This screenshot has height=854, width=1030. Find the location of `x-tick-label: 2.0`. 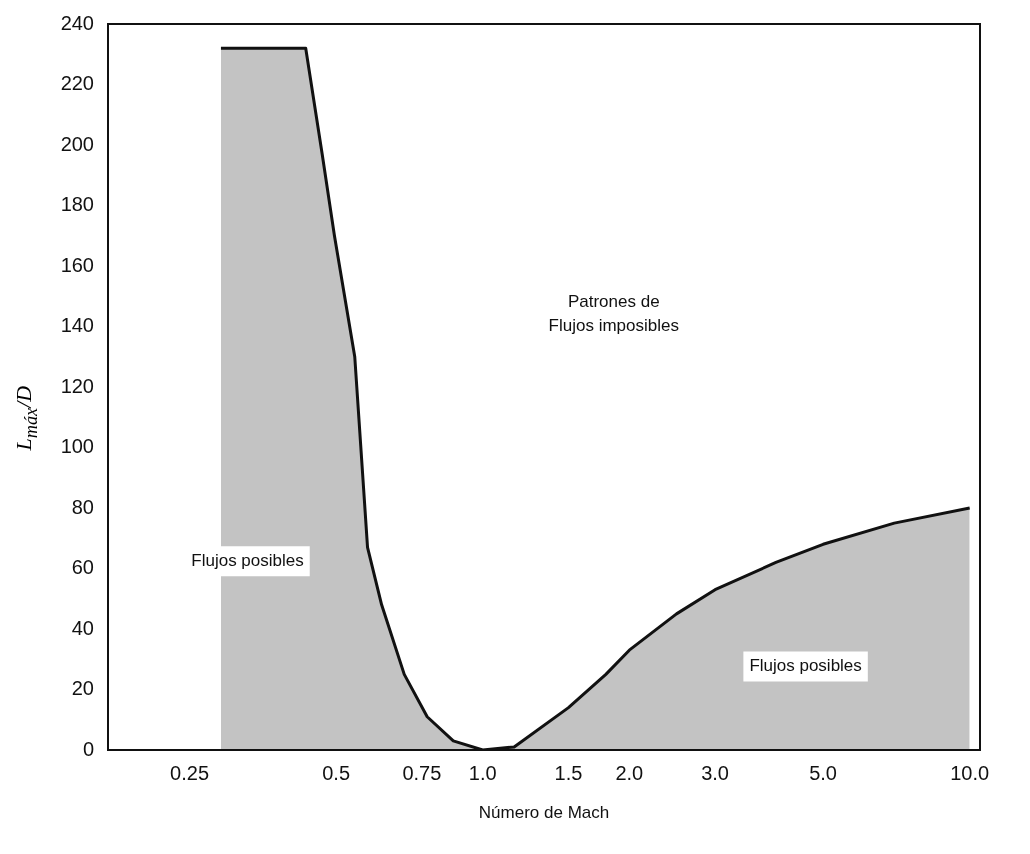

x-tick-label: 2.0 is located at coordinates (629, 772).